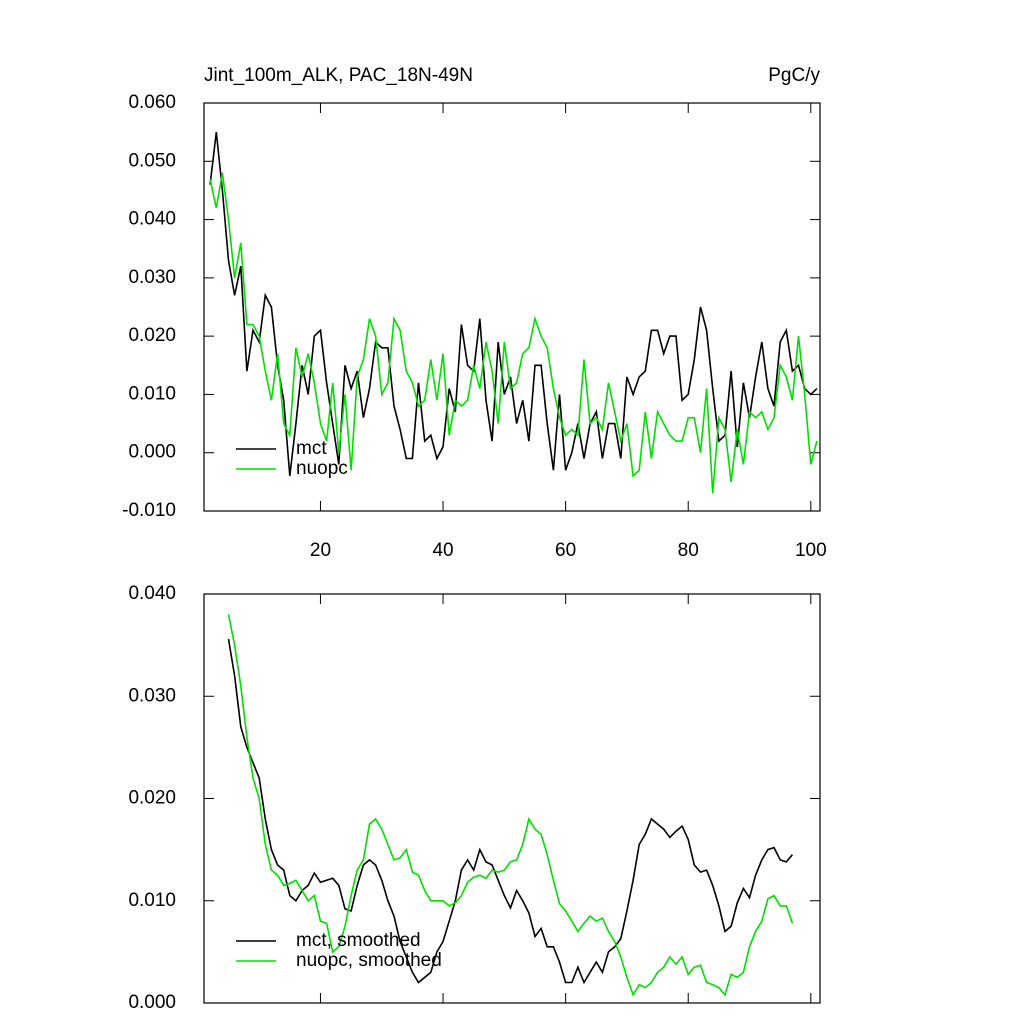 This screenshot has width=1024, height=1029. Describe the element at coordinates (565, 550) in the screenshot. I see `x-tick-label: 60` at that location.